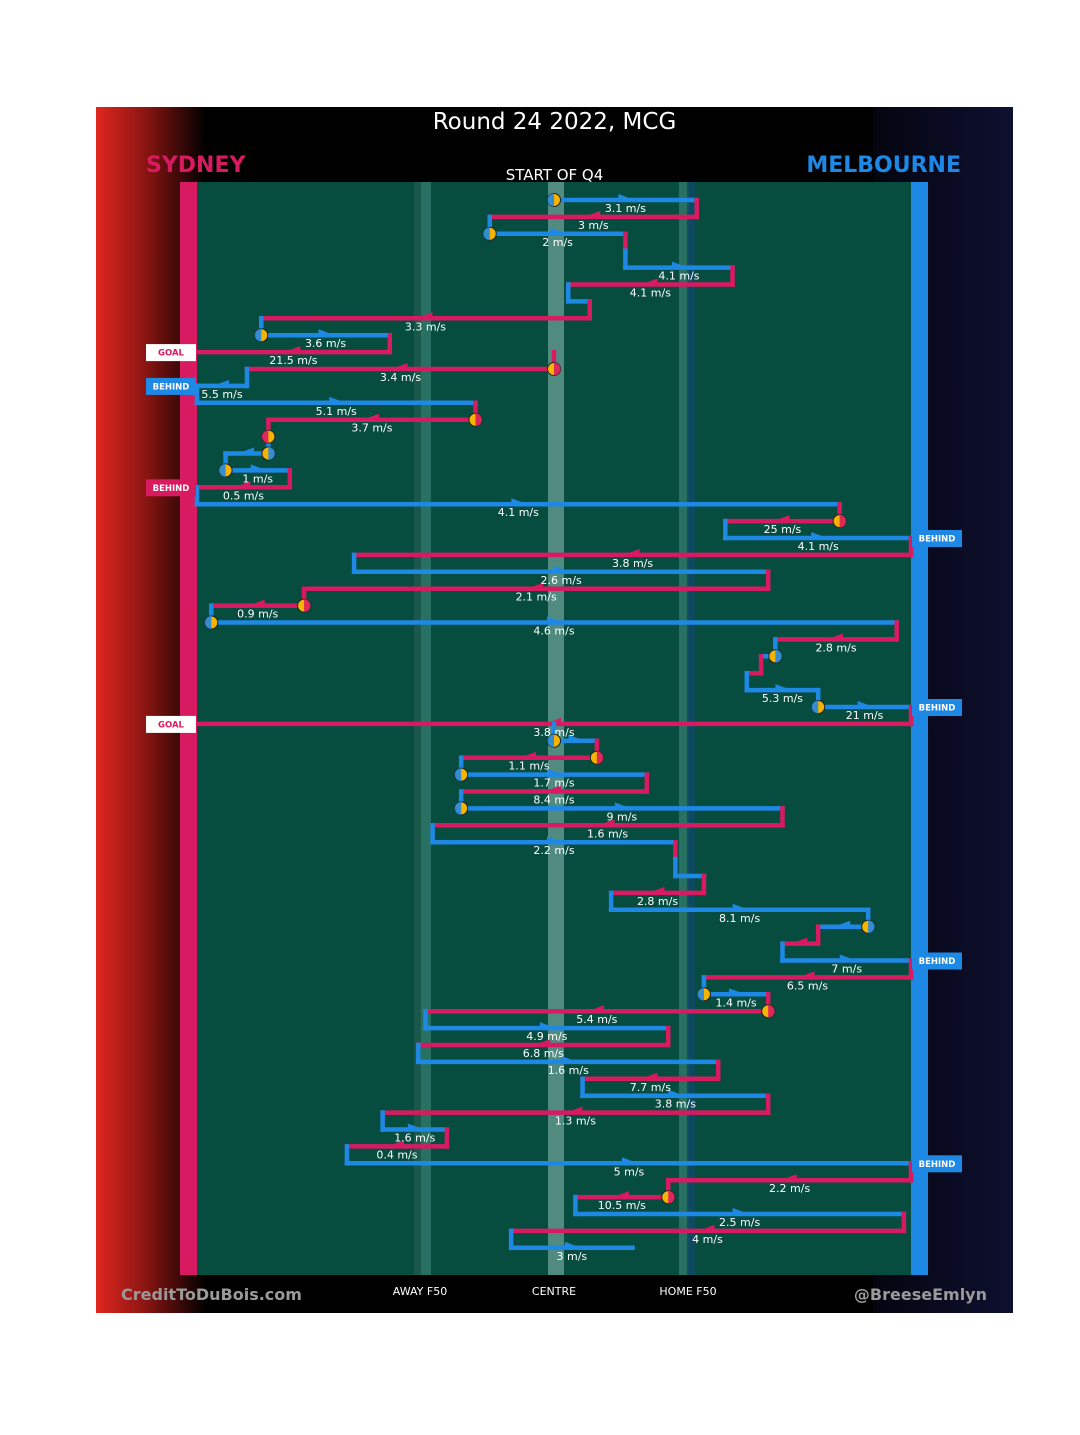 The image size is (1080, 1435). Describe the element at coordinates (807, 985) in the screenshot. I see `speed-label: 6.5 m/s` at that location.